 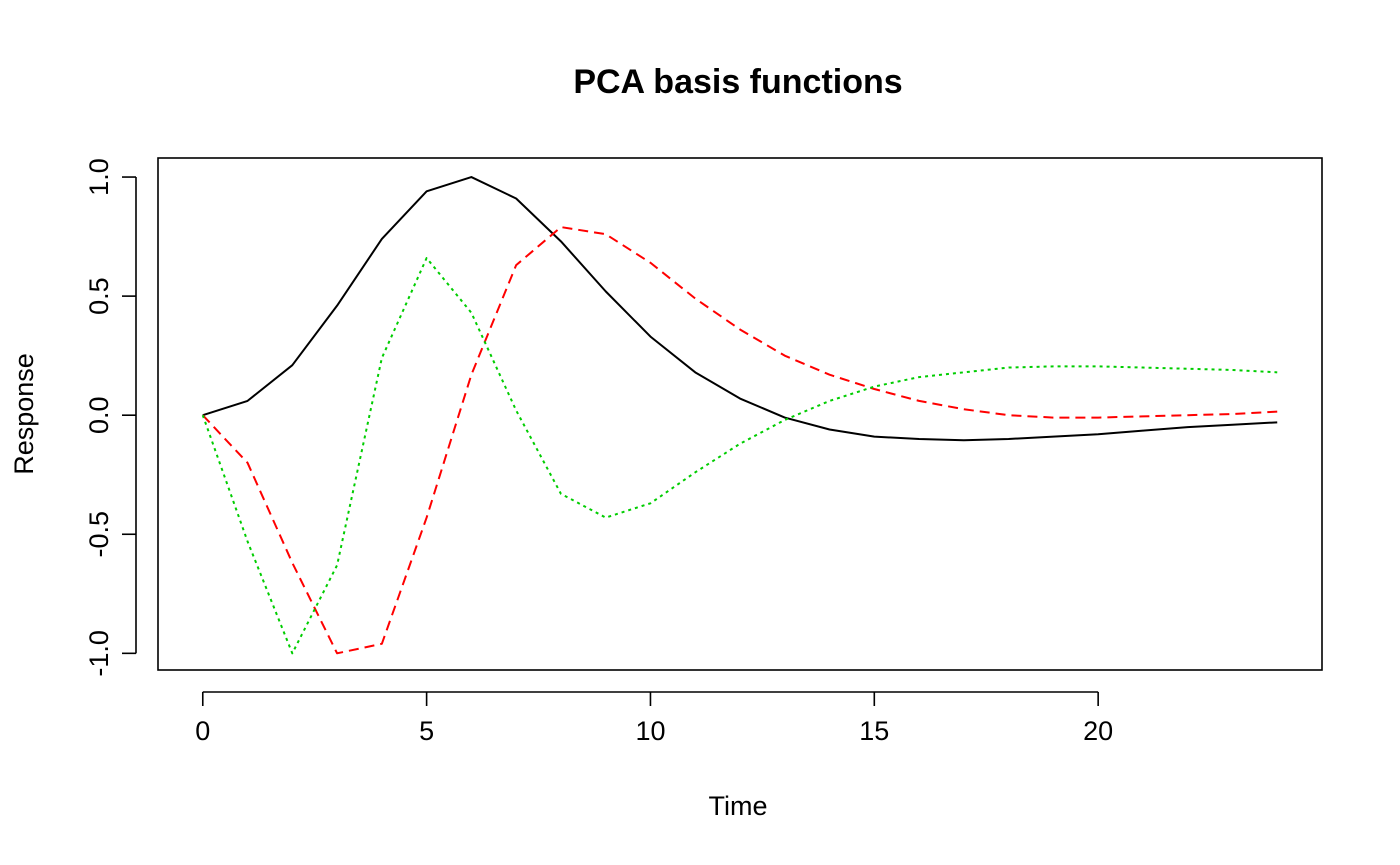 What do you see at coordinates (737, 82) in the screenshot?
I see `chart-title: PCA basis functions` at bounding box center [737, 82].